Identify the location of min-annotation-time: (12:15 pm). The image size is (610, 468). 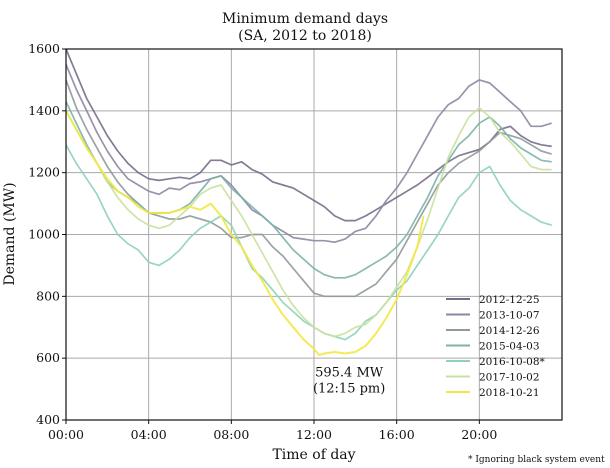
(349, 389).